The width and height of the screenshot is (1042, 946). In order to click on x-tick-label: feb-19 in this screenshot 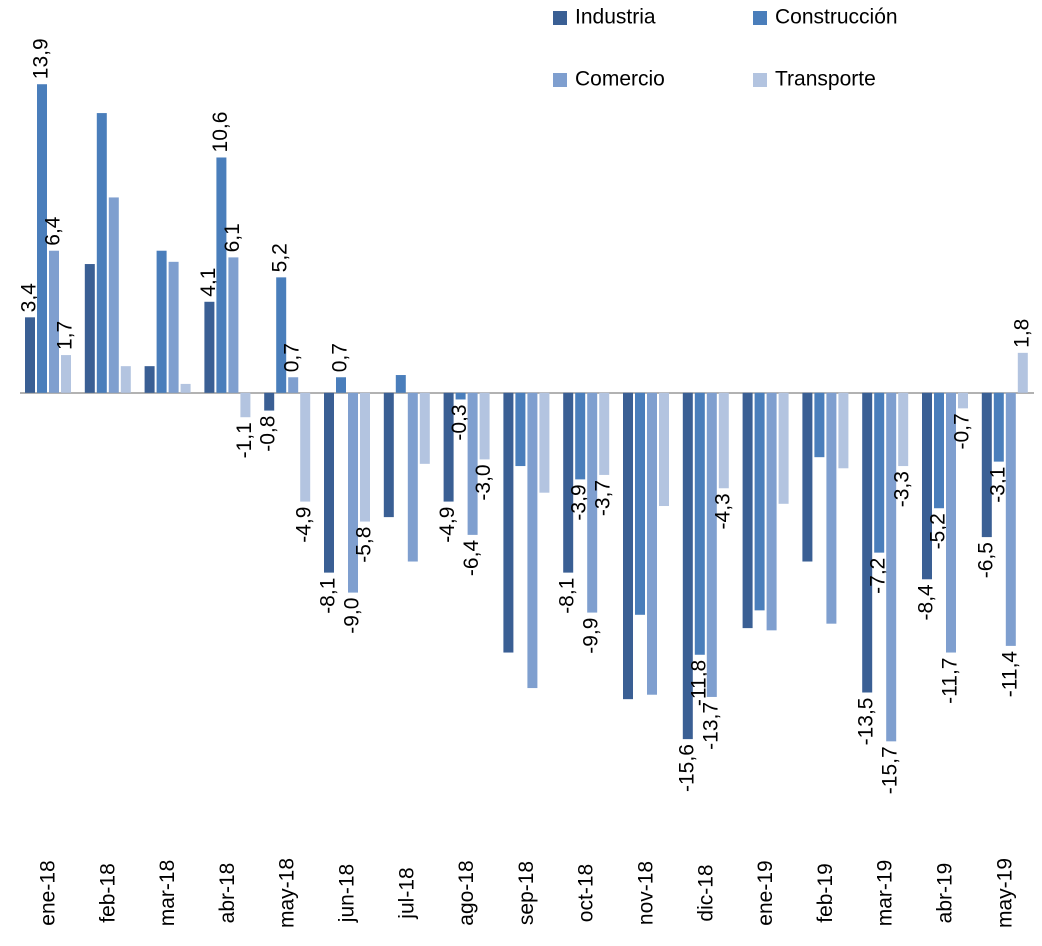, I will do `click(825, 893)`.